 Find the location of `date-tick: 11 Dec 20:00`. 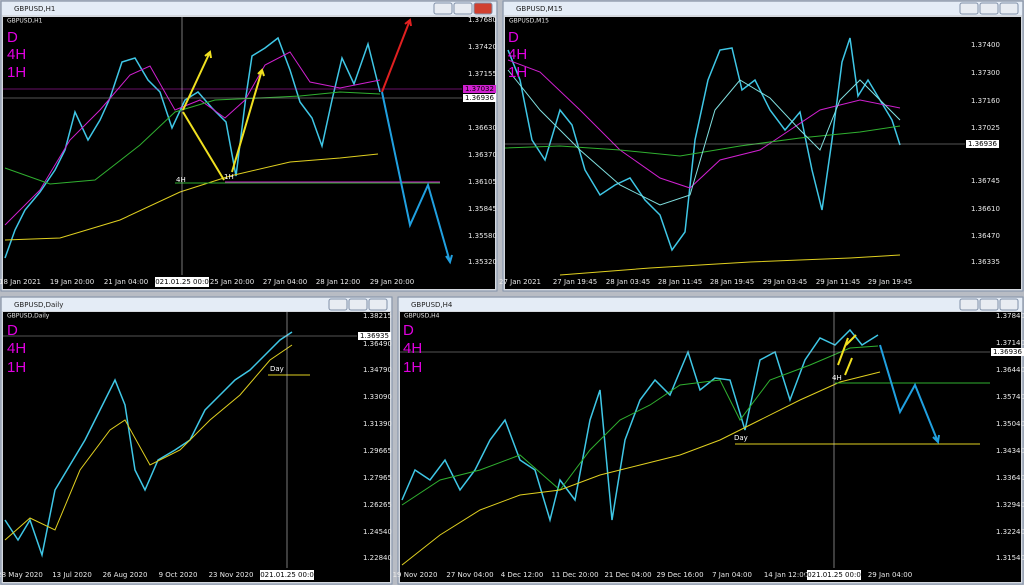

date-tick: 11 Dec 20:00 is located at coordinates (574, 575).